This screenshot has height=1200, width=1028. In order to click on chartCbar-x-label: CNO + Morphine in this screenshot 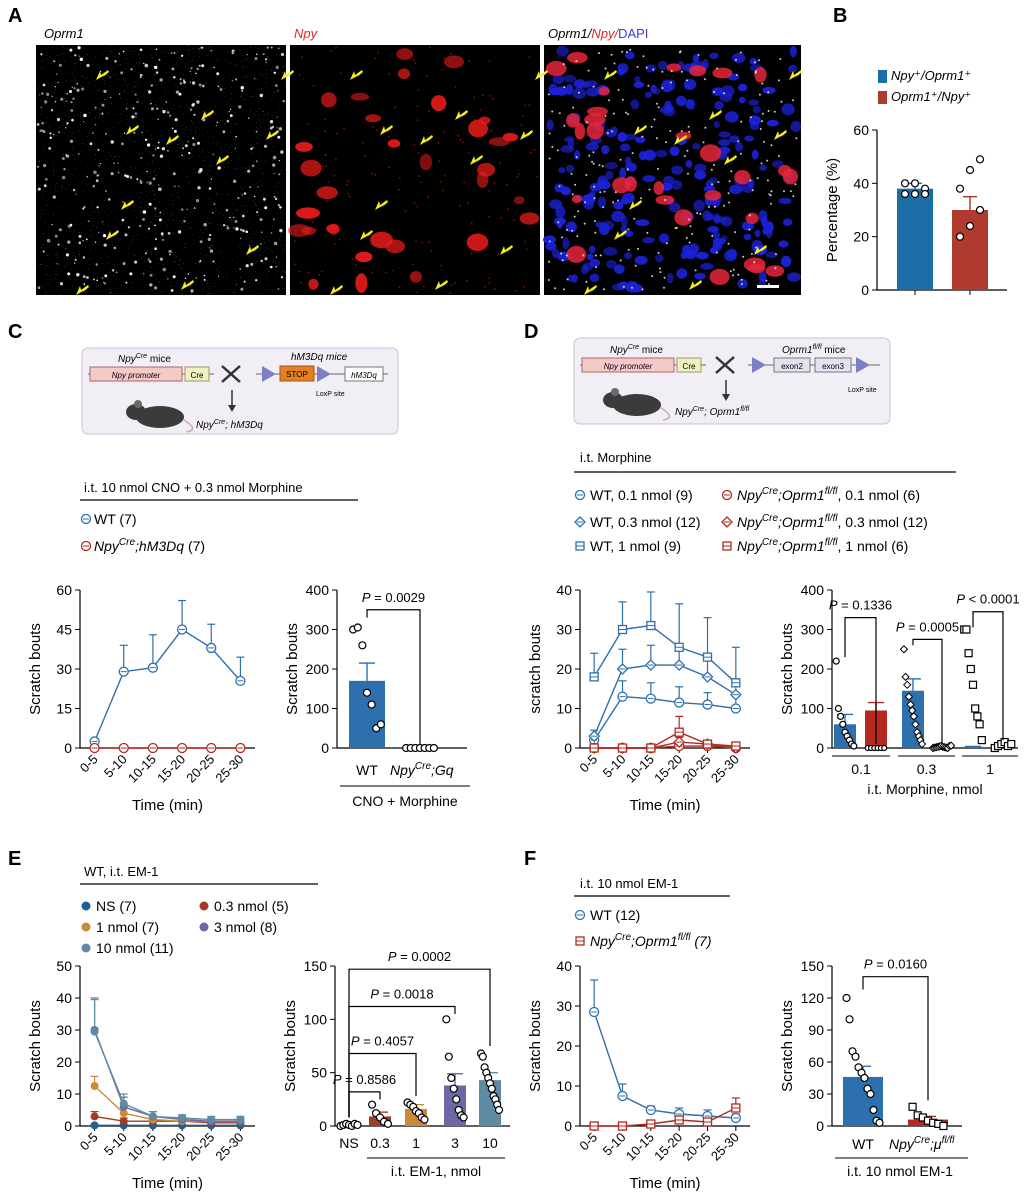, I will do `click(405, 801)`.